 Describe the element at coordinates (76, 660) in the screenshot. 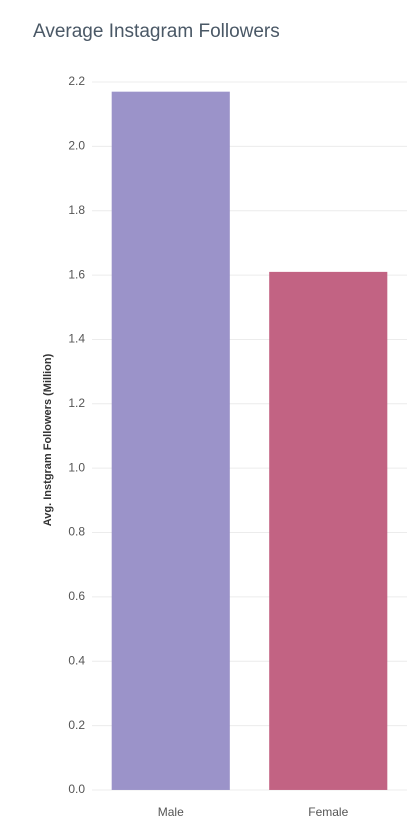

I see `y-tick-label: 0.4` at that location.